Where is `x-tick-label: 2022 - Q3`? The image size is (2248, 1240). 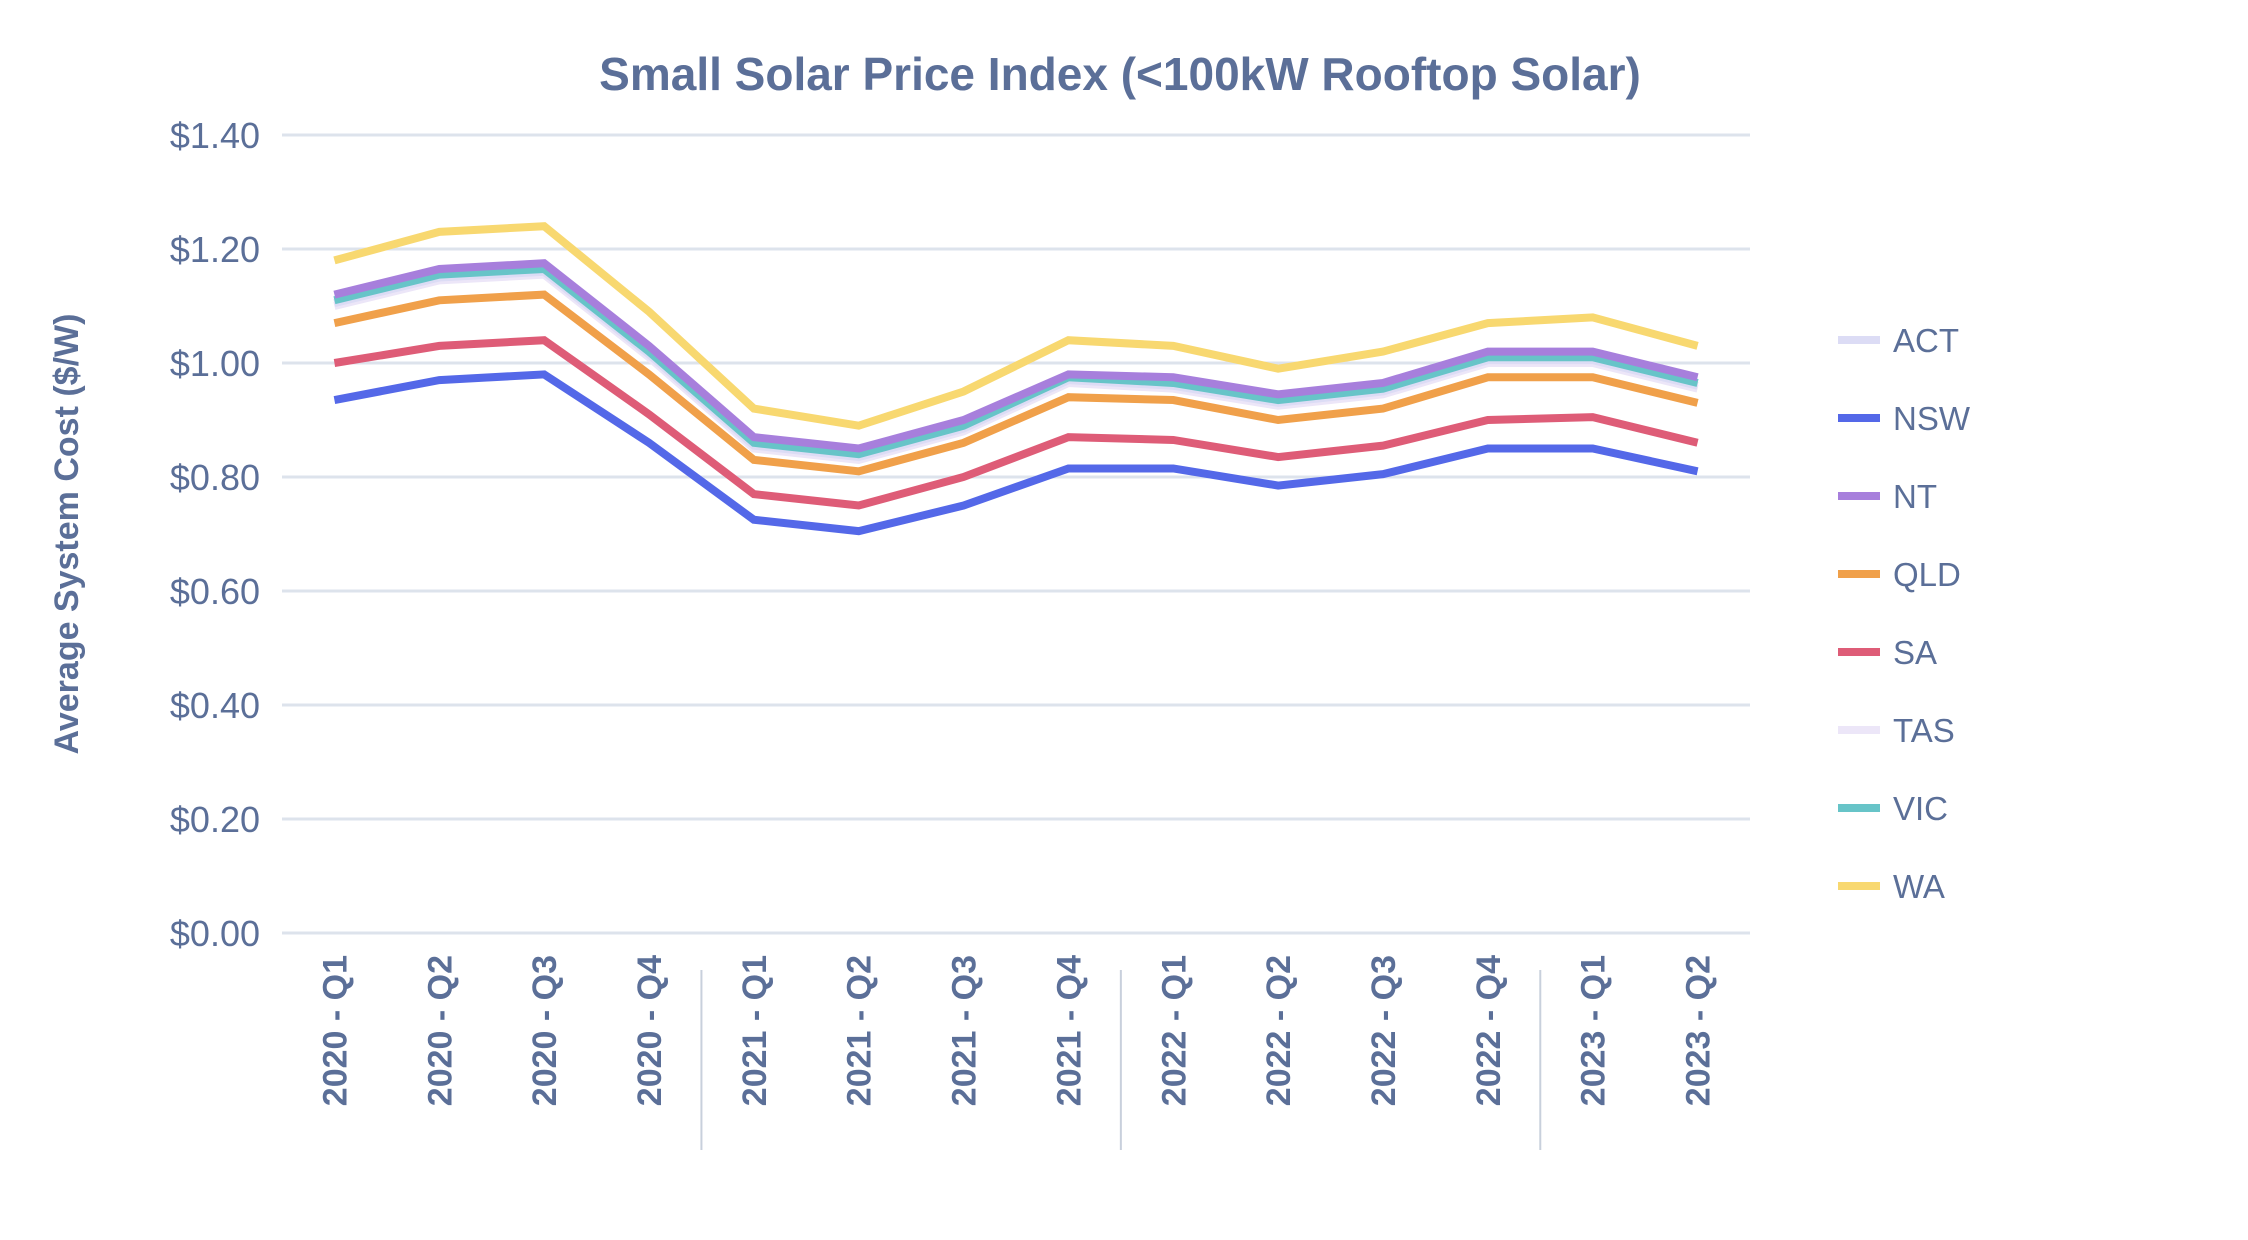 x-tick-label: 2022 - Q3 is located at coordinates (1384, 1030).